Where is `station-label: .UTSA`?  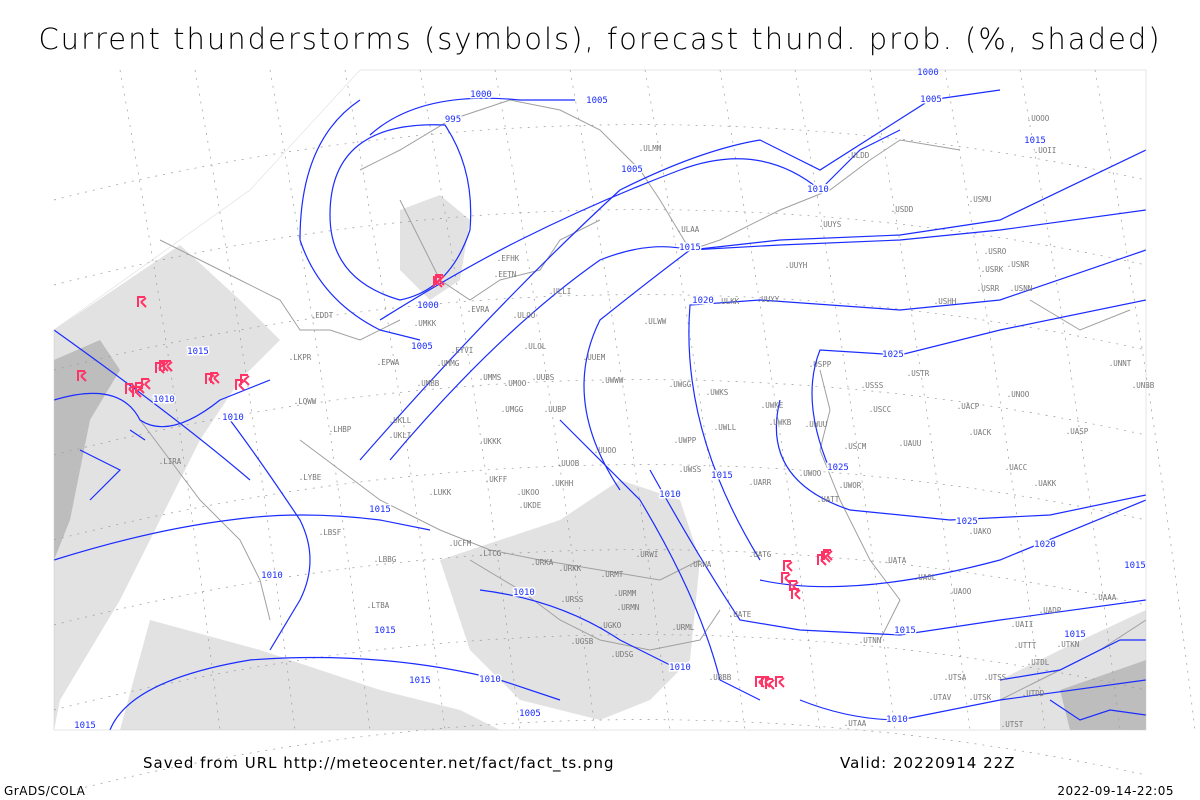 station-label: .UTSA is located at coordinates (955, 677).